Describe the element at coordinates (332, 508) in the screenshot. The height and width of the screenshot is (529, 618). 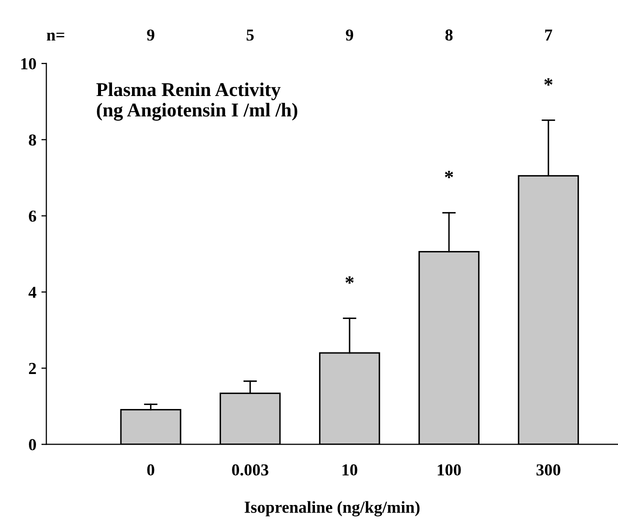
I see `x-axis-title: Isoprenaline (ng/kg/min)` at that location.